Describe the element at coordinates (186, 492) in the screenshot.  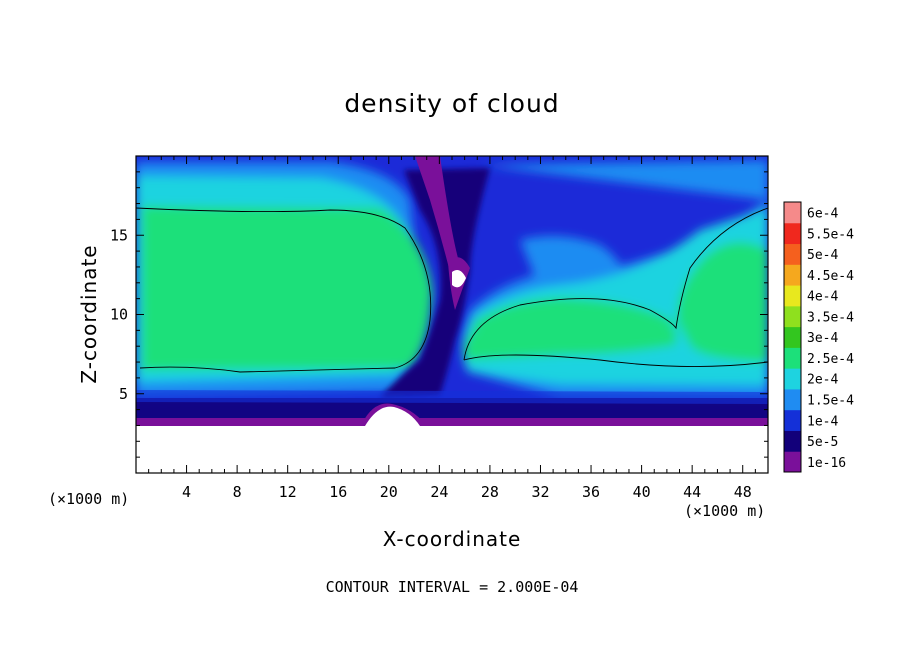
I see `x-tick-label: 4` at that location.